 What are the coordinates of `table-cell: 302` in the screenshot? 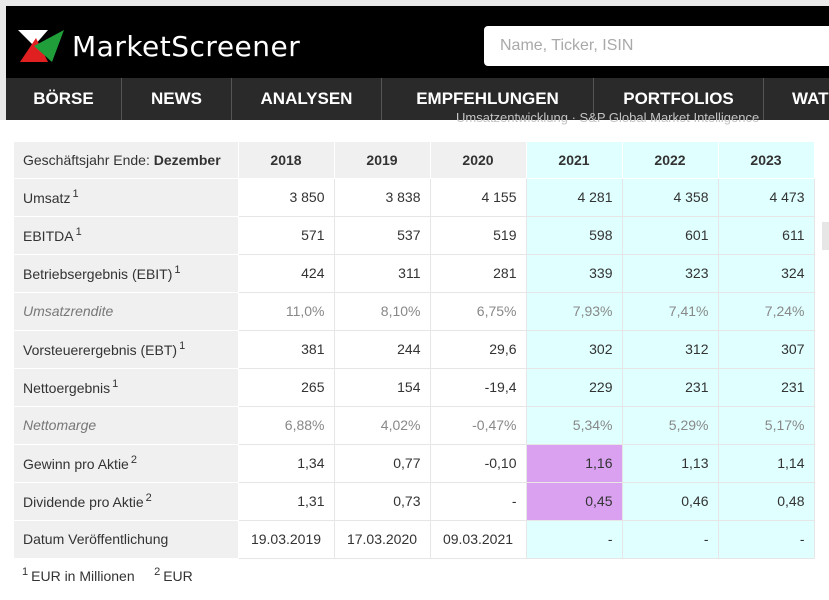 It's located at (574, 349).